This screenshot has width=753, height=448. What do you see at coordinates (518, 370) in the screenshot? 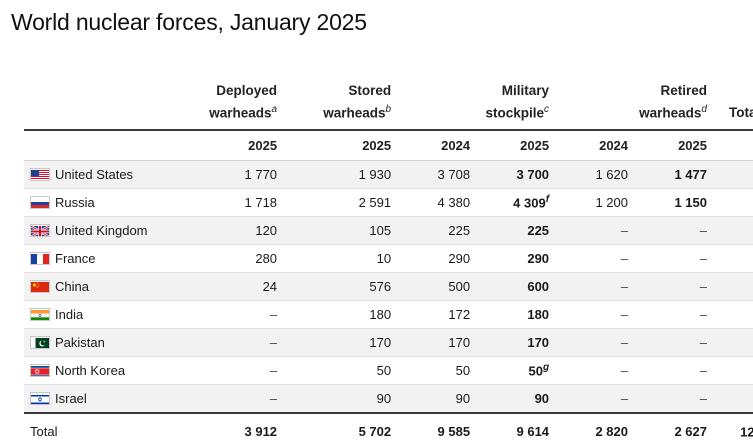
I see `value-cell: 50g` at bounding box center [518, 370].